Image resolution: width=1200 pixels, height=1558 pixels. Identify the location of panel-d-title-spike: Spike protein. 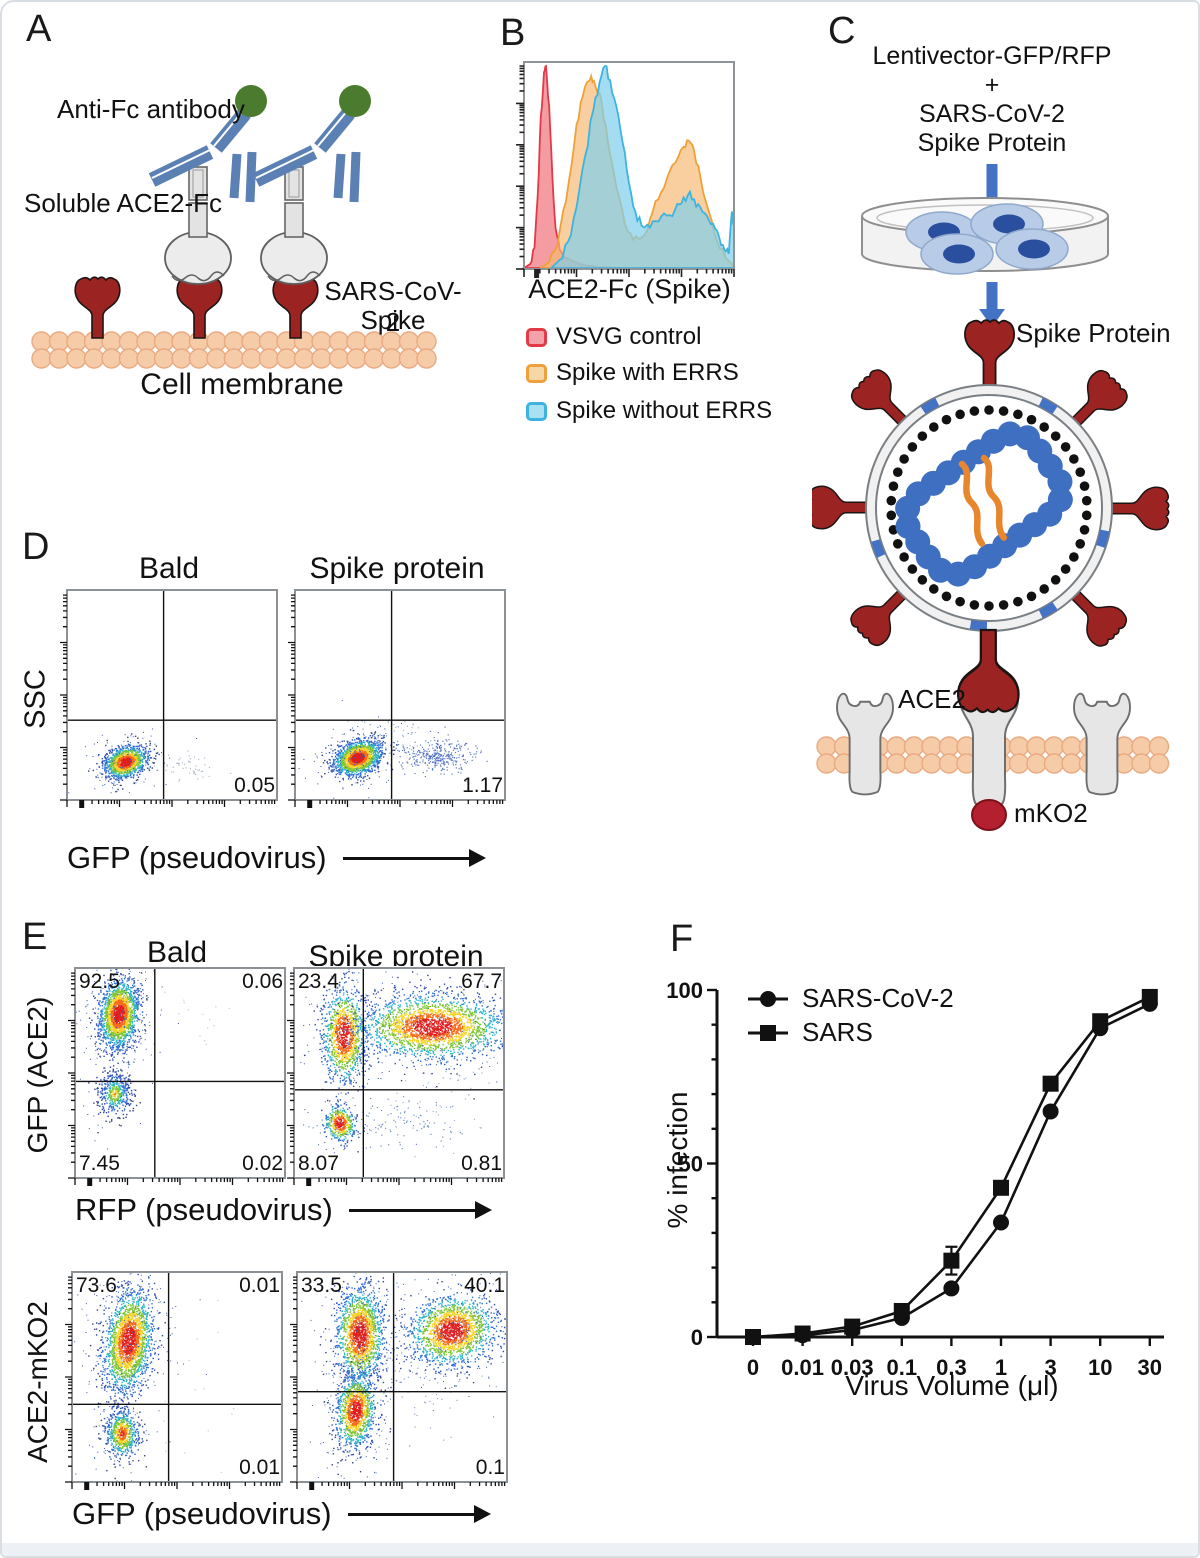
(397, 568).